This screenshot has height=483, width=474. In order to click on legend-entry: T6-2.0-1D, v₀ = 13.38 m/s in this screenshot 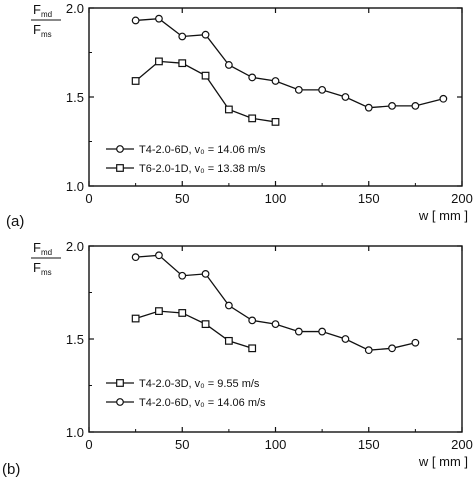, I will do `click(186, 169)`.